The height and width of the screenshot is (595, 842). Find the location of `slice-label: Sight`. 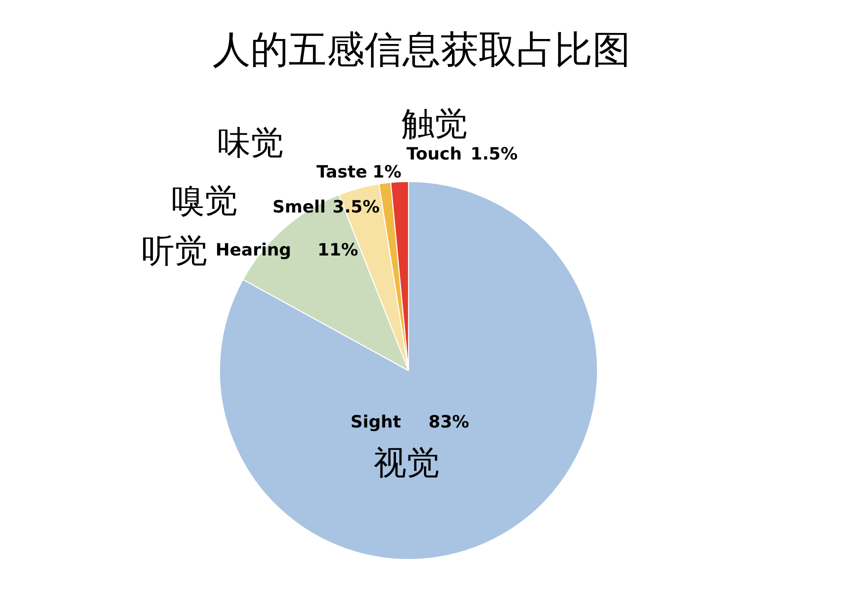

slice-label: Sight is located at coordinates (375, 422).